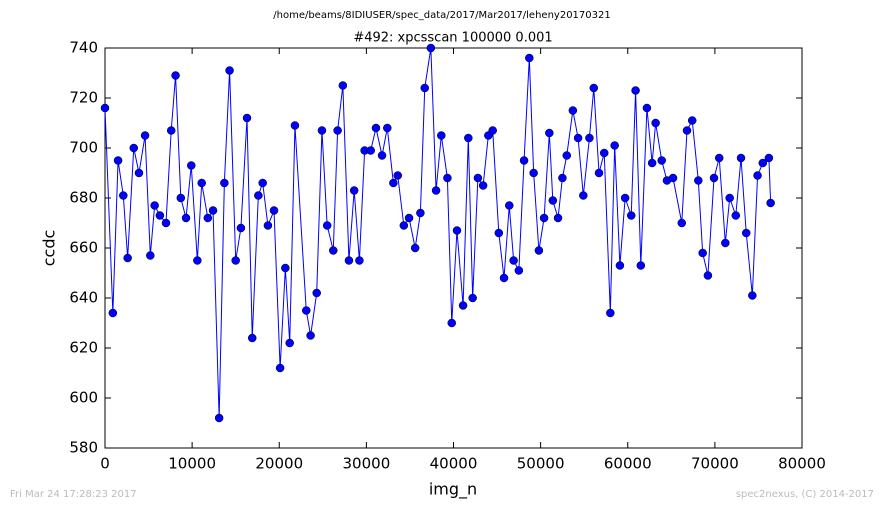 Image resolution: width=884 pixels, height=509 pixels. What do you see at coordinates (83, 198) in the screenshot?
I see `y-tick-label: 680` at bounding box center [83, 198].